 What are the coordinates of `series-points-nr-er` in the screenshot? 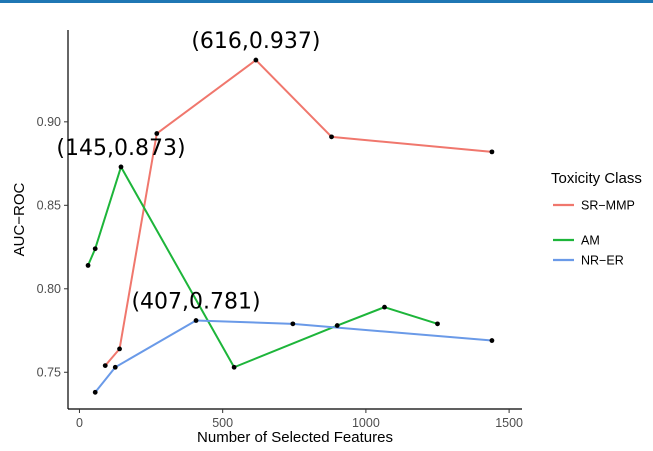 It's located at (293, 356).